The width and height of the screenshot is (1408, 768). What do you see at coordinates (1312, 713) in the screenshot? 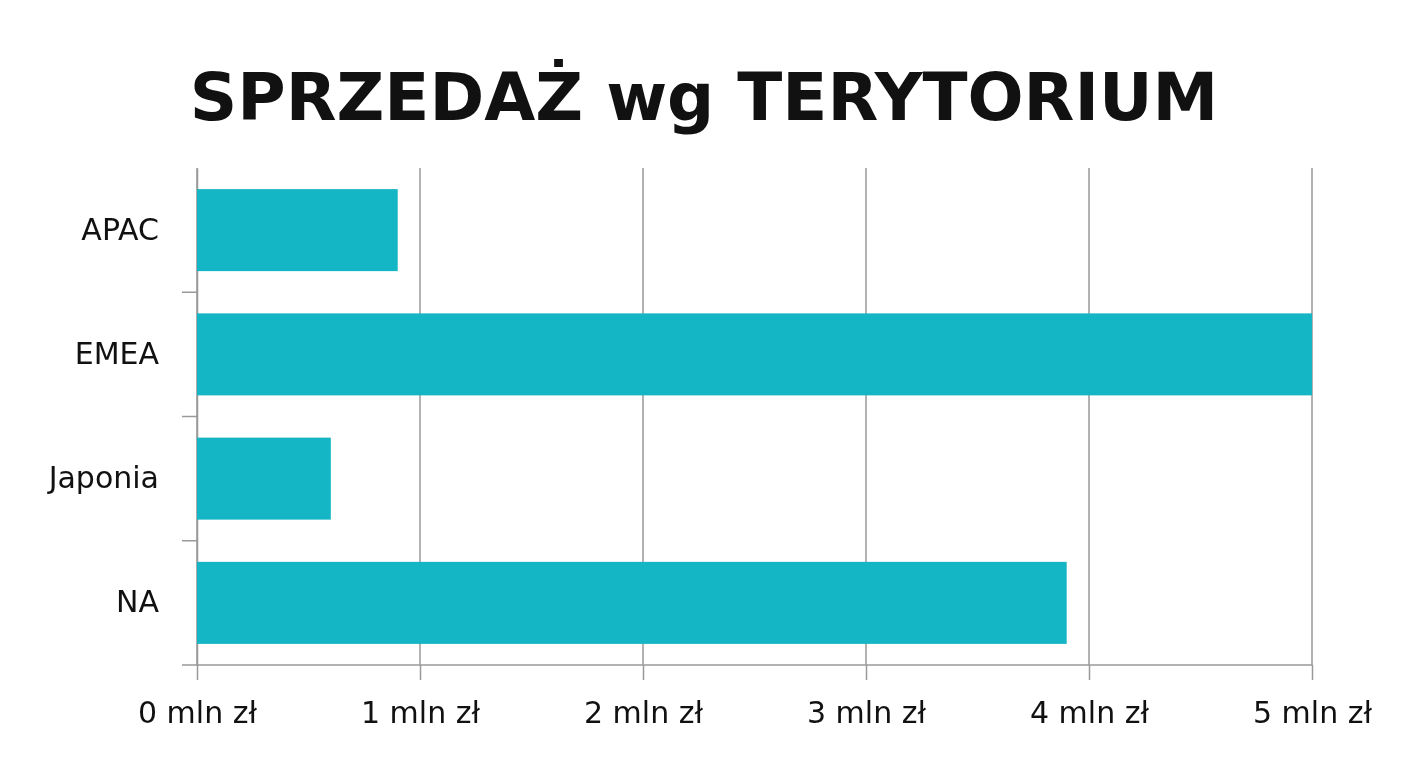
I see `x-tick-label: 5 mln zł` at bounding box center [1312, 713].